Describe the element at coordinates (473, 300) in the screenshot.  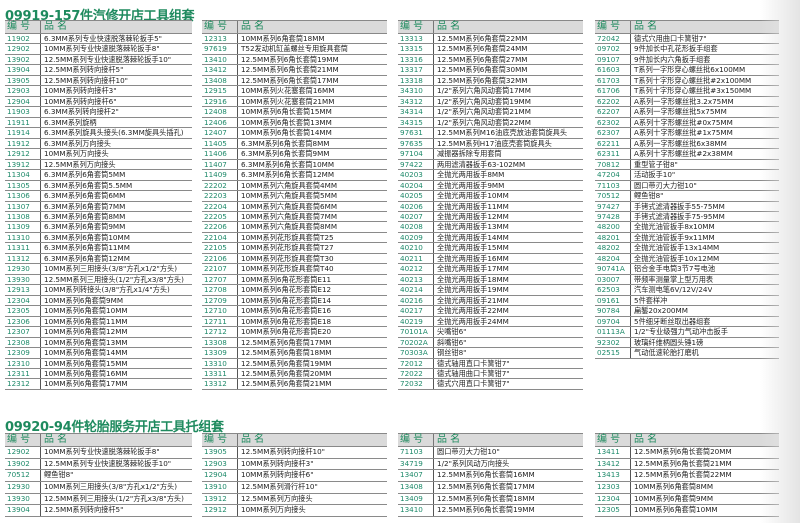
I see `item-name: 全抛光两用扳手21MM` at that location.